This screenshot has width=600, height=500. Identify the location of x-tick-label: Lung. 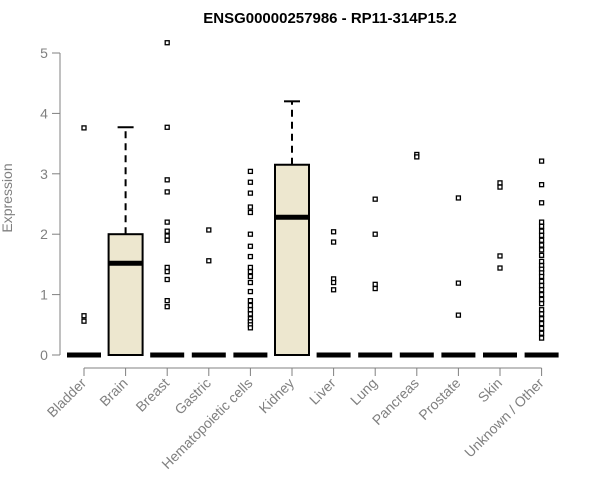
(363, 391).